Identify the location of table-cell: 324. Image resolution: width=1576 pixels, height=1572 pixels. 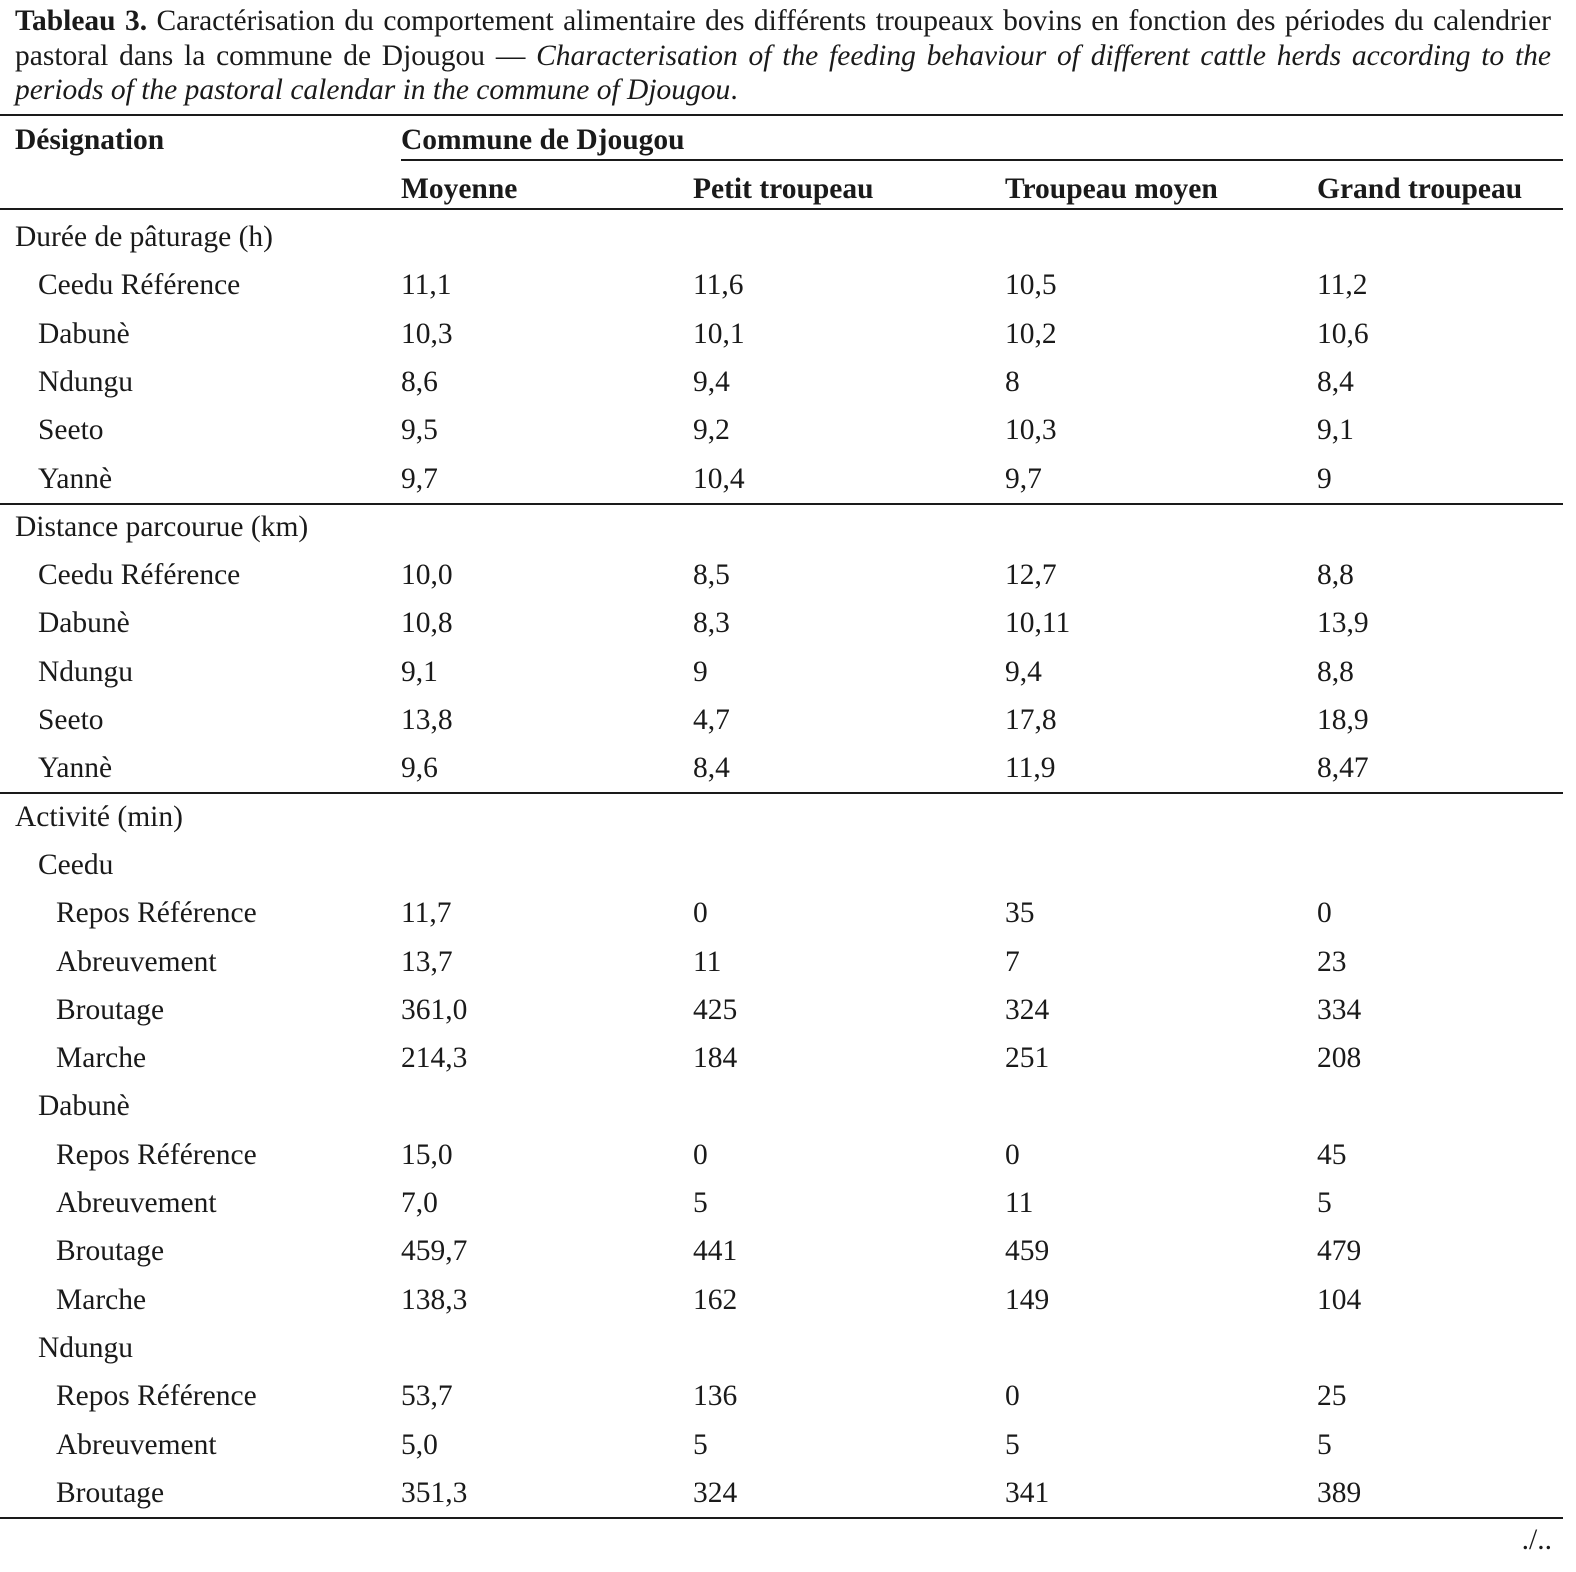
(715, 1492).